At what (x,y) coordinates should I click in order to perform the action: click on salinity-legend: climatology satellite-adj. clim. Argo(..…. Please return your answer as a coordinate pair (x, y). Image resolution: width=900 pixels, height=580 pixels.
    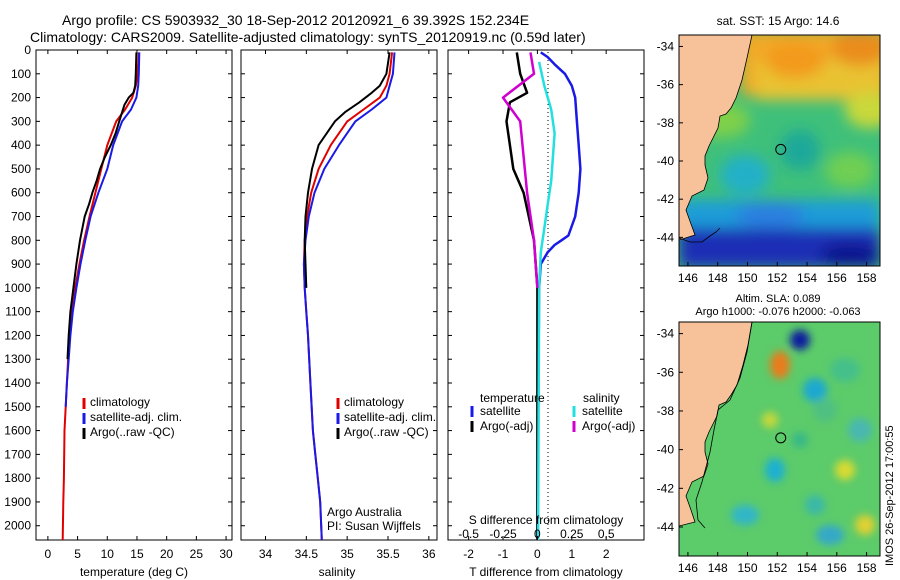
    Looking at the image, I should click on (386, 417).